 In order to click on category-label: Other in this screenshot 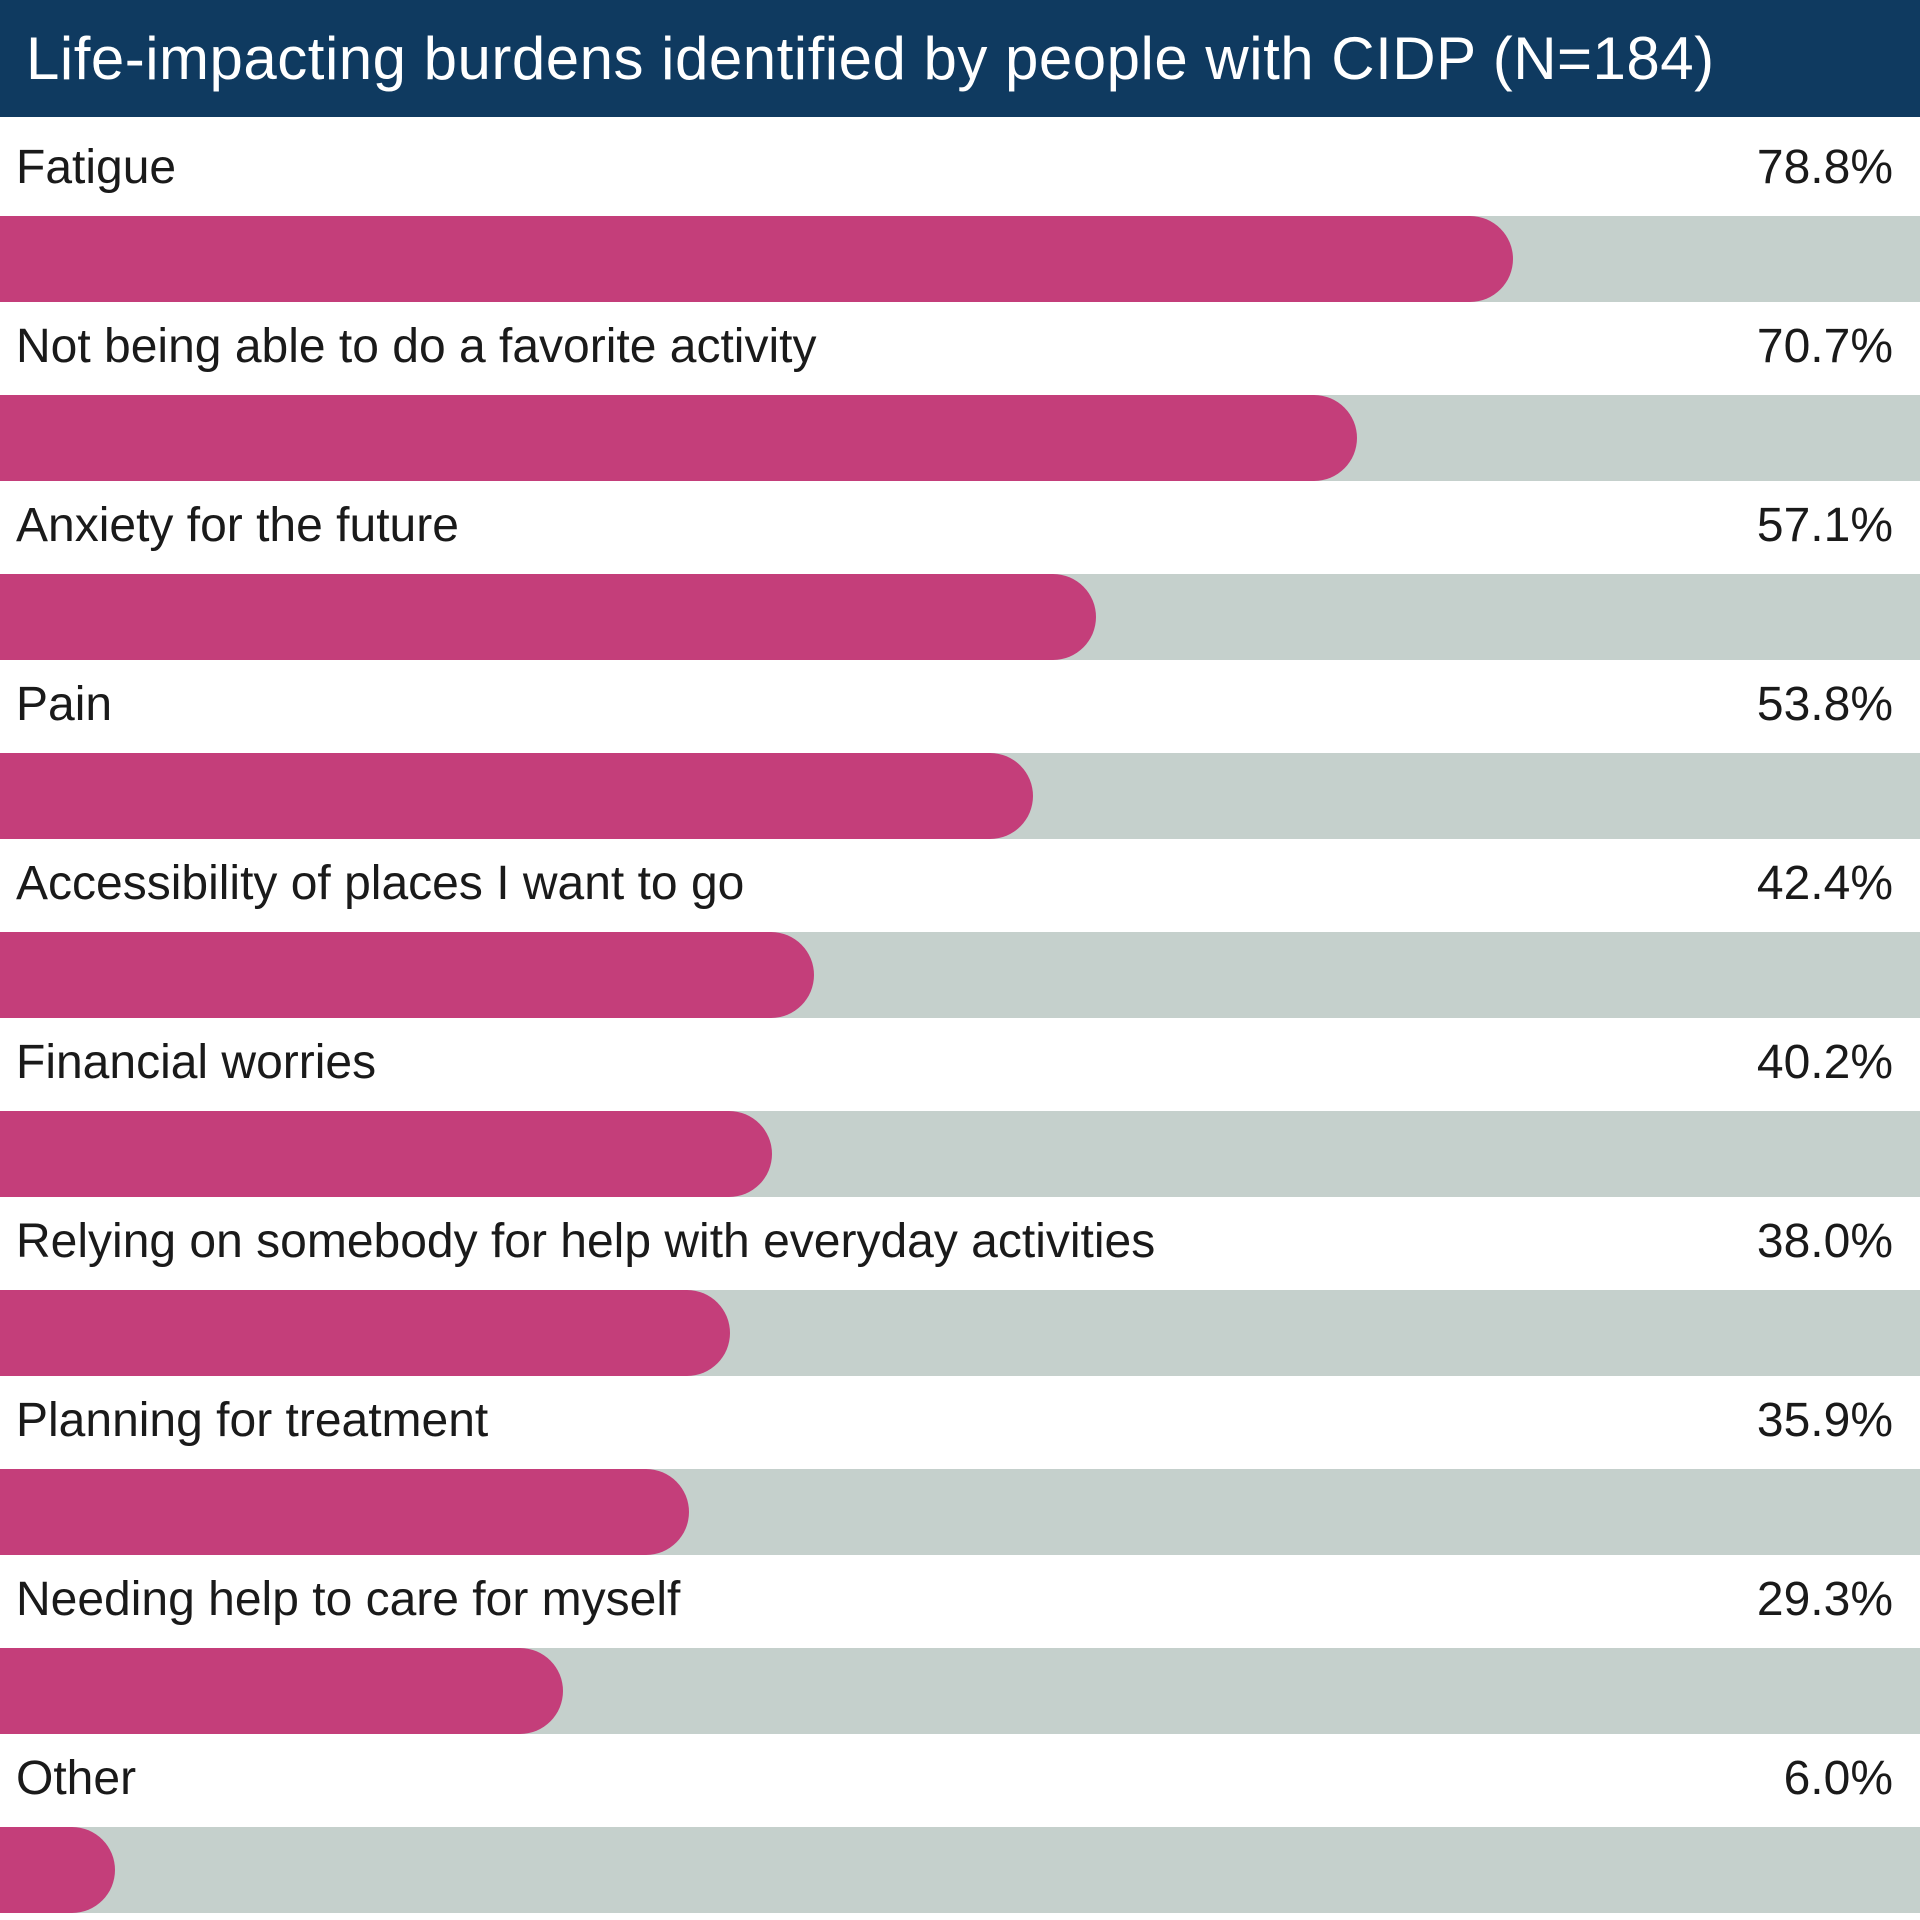, I will do `click(76, 1778)`.